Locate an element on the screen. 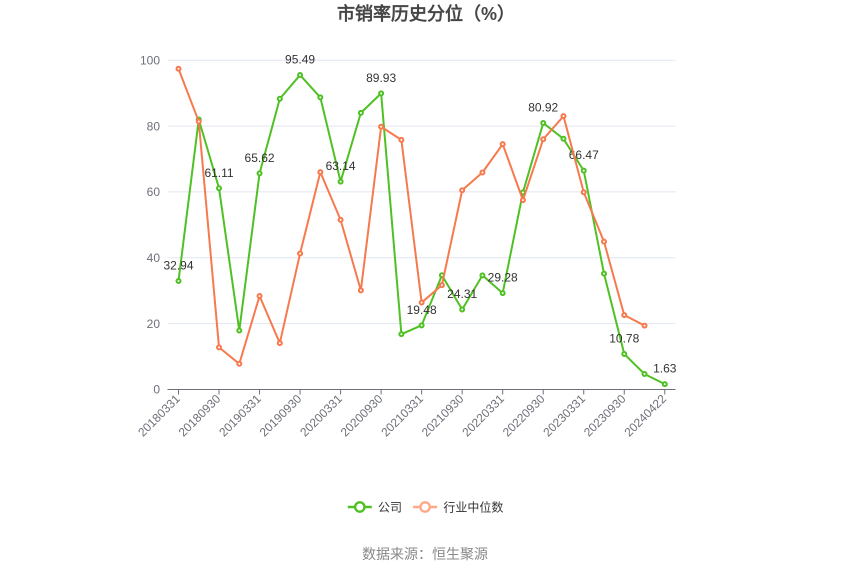 The height and width of the screenshot is (575, 850). svg-text: 公司 is located at coordinates (390, 507).